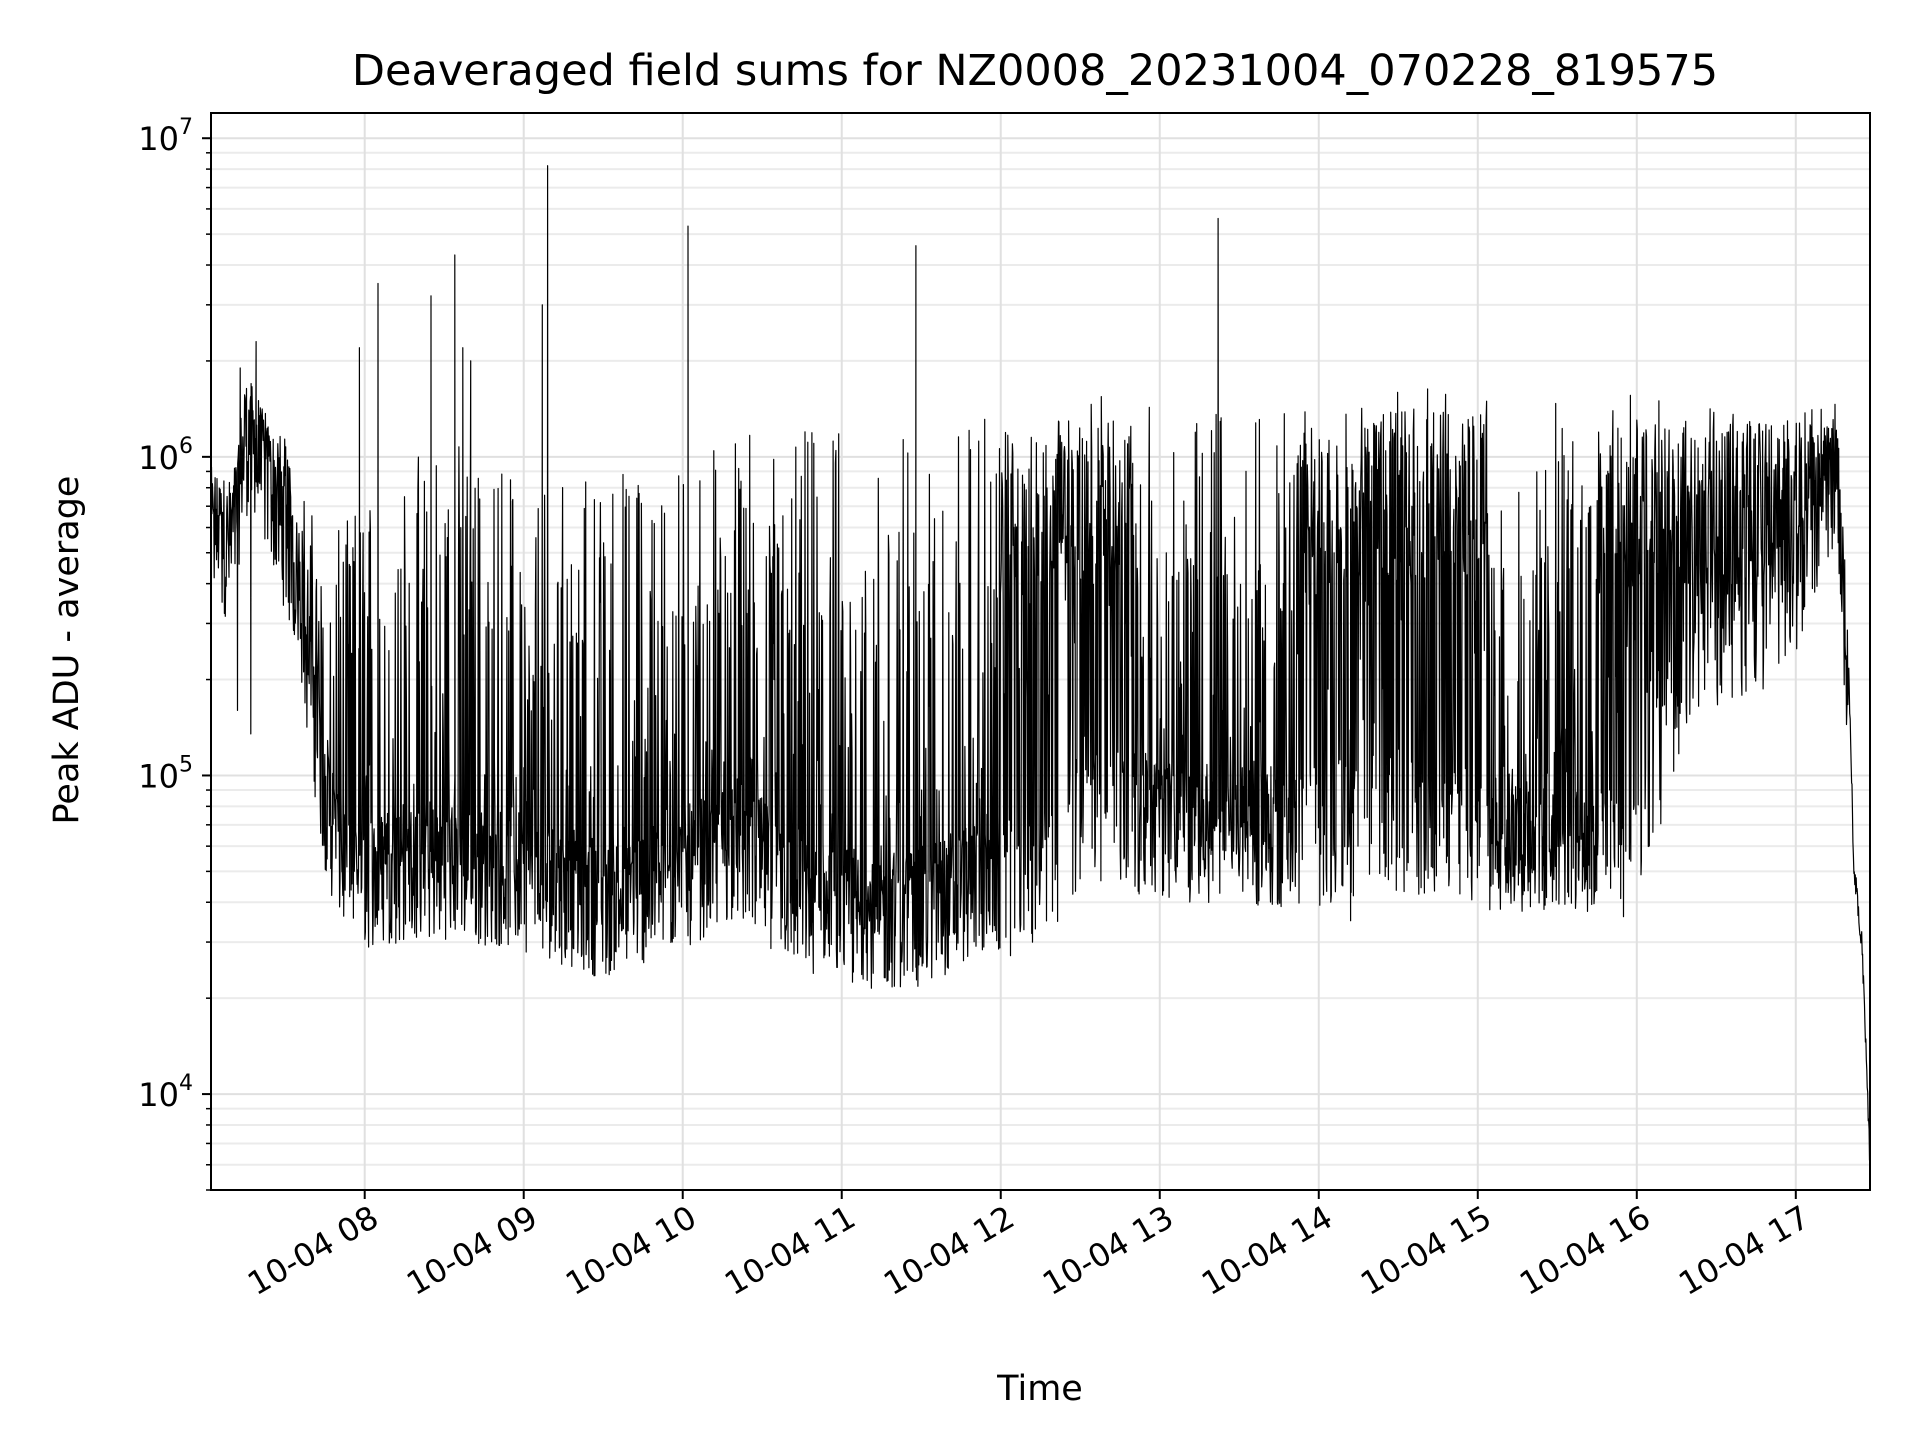  Describe the element at coordinates (165, 455) in the screenshot. I see `y-tick-label: 10⁶` at that location.